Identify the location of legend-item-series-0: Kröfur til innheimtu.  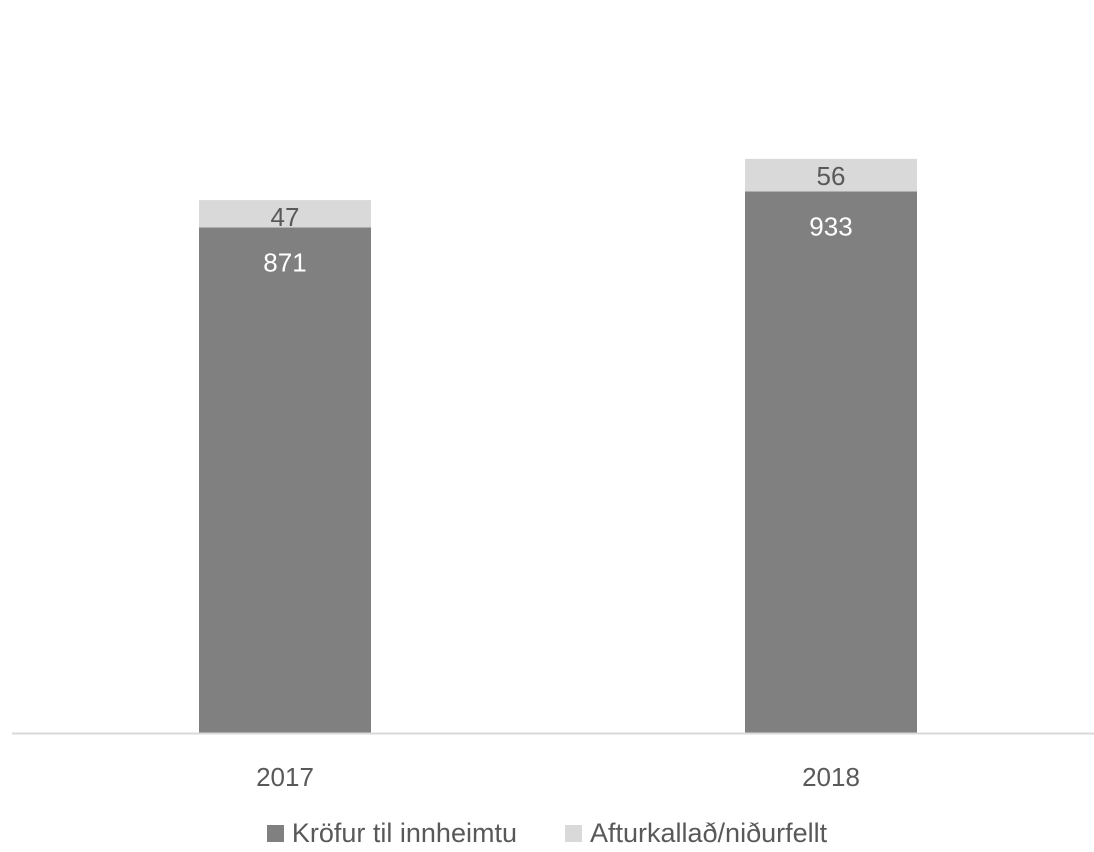
(391, 833).